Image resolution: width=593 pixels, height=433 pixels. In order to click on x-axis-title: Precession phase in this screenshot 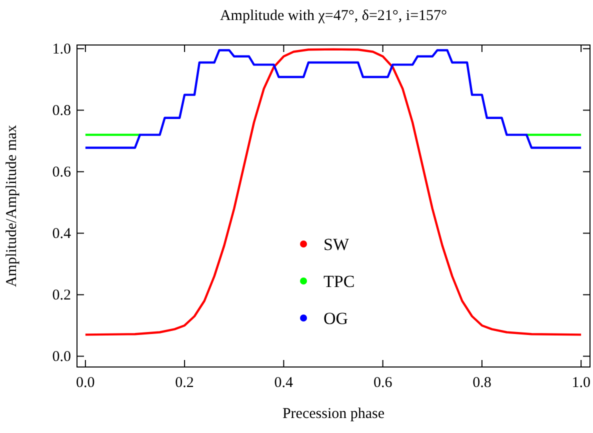, I will do `click(333, 414)`.